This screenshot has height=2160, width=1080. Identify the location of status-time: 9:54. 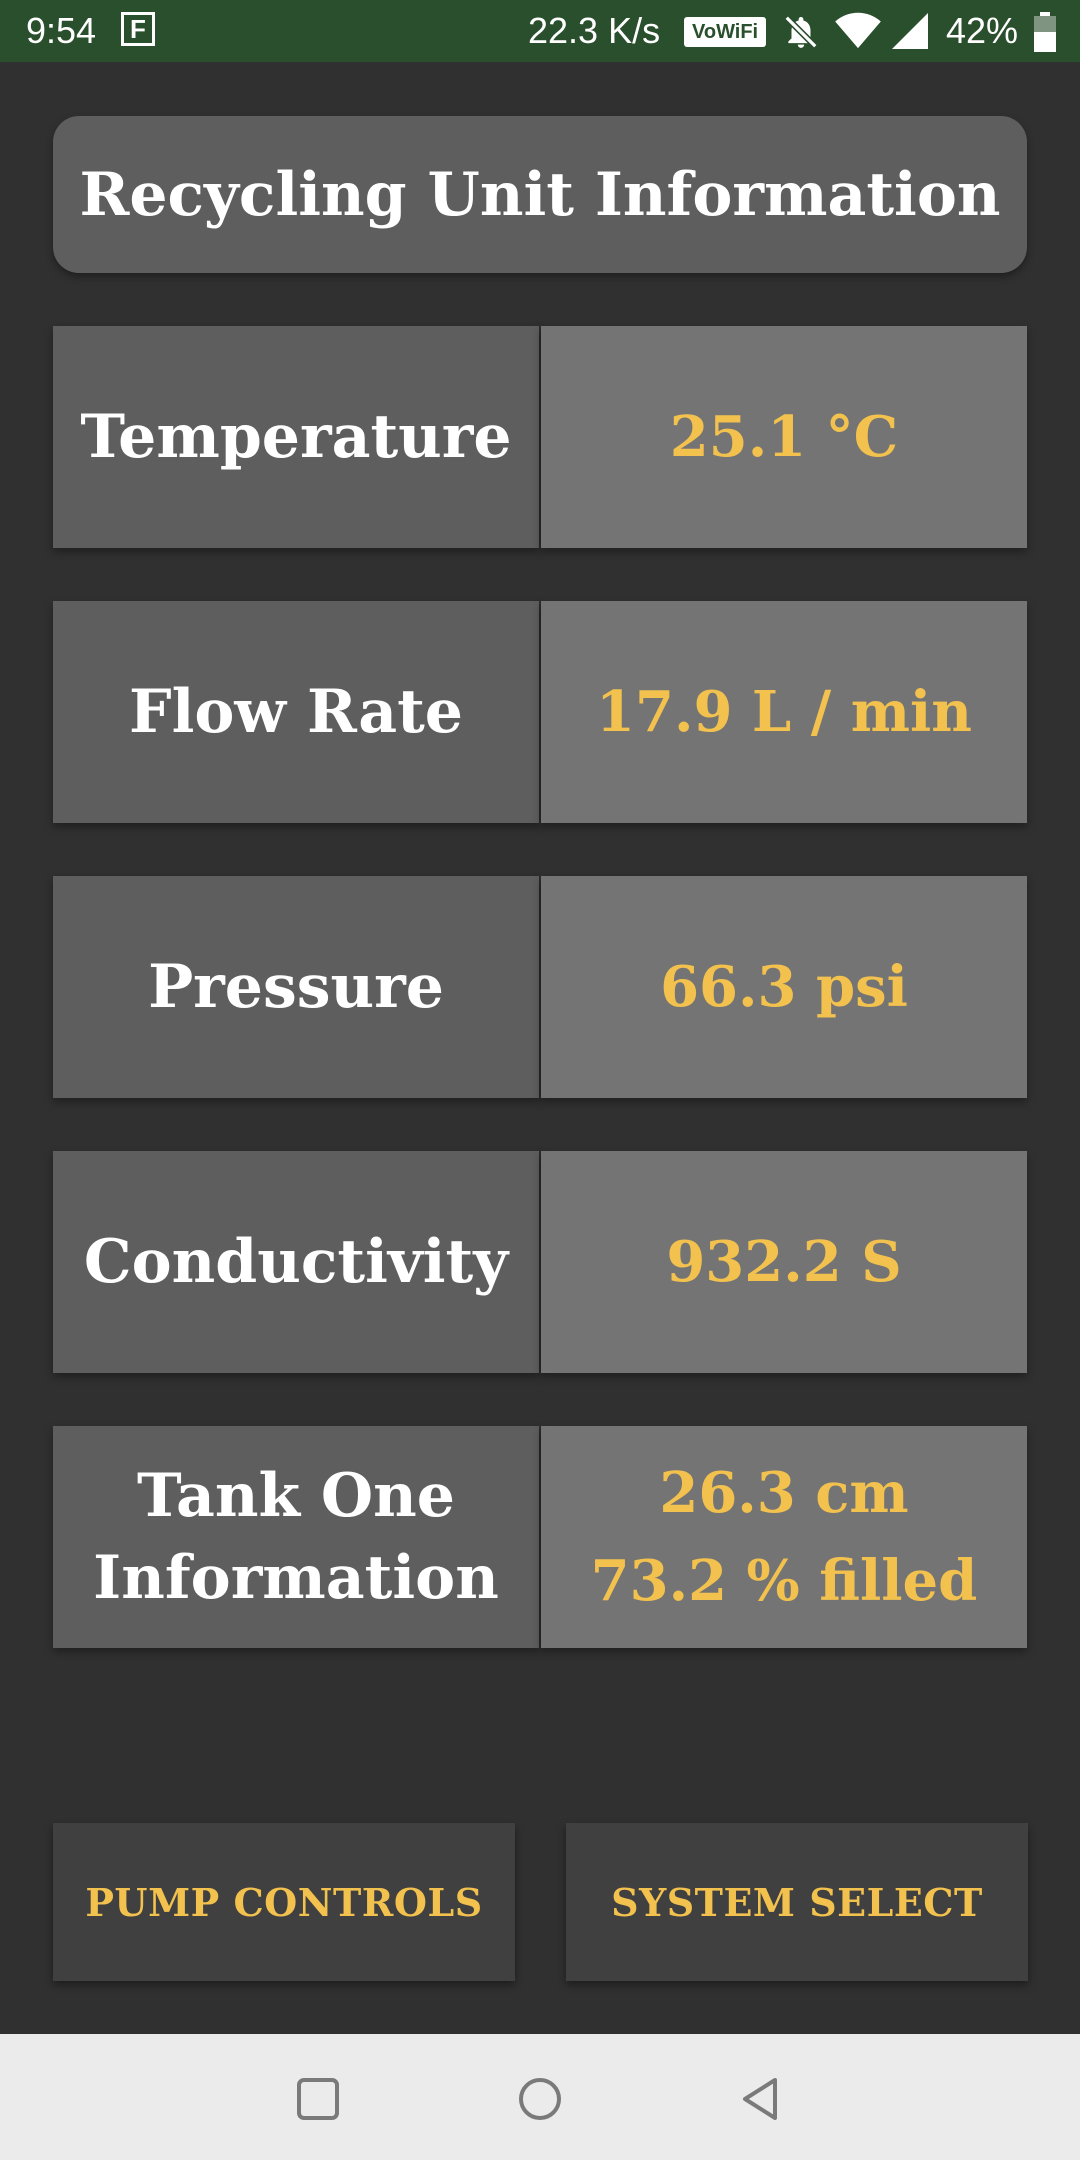
(61, 30).